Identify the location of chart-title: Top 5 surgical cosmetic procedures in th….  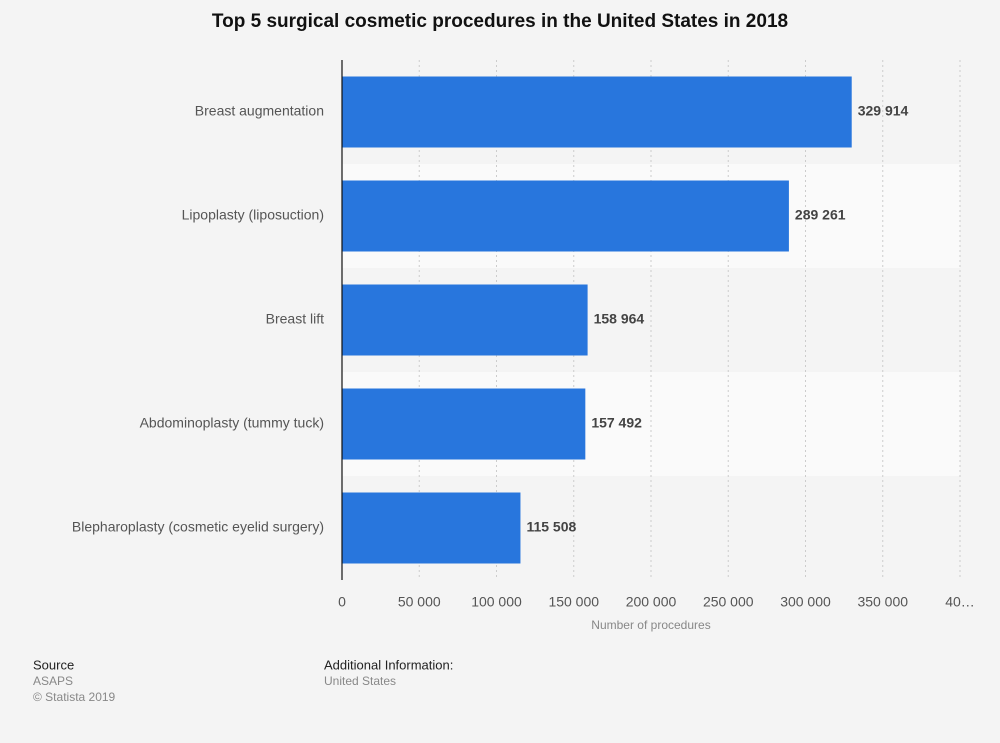
(500, 21).